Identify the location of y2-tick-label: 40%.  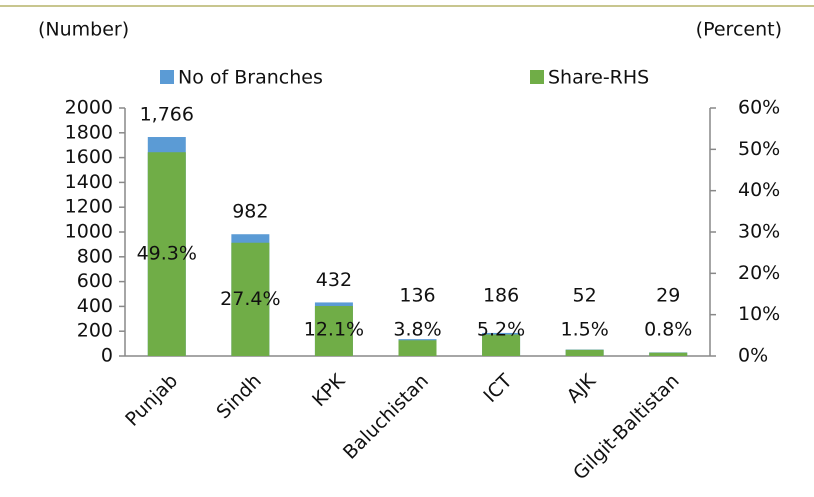
(759, 190).